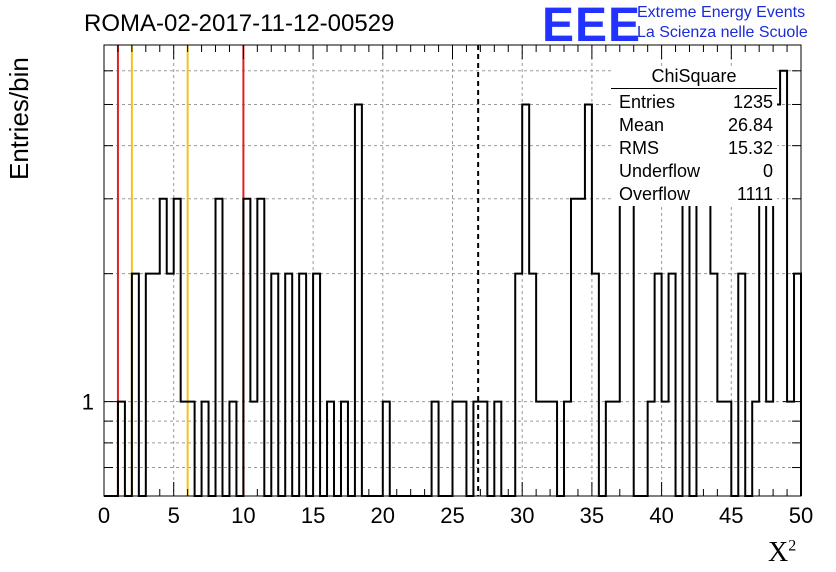 This screenshot has height=572, width=836. I want to click on x-tick-label: 15, so click(313, 515).